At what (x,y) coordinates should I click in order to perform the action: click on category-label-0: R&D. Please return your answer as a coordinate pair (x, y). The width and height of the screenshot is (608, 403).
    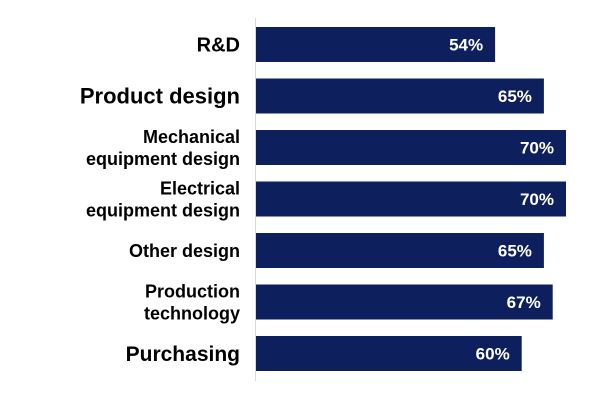
    Looking at the image, I should click on (218, 46).